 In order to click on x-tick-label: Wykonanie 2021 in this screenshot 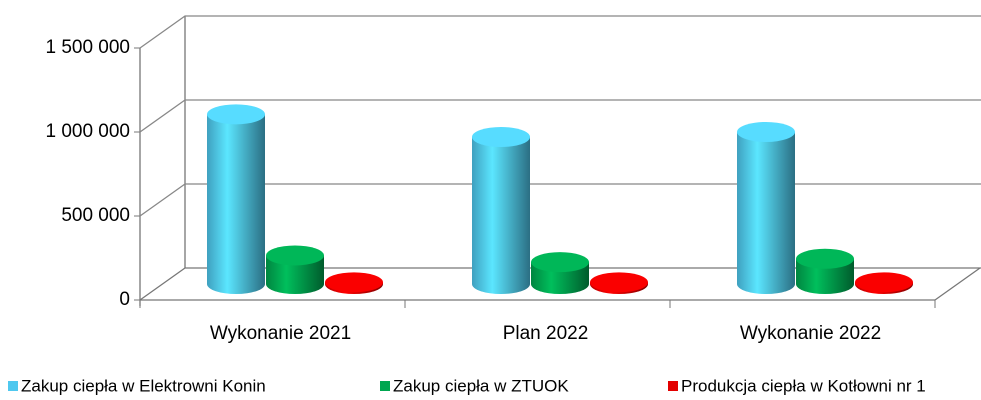, I will do `click(280, 333)`.